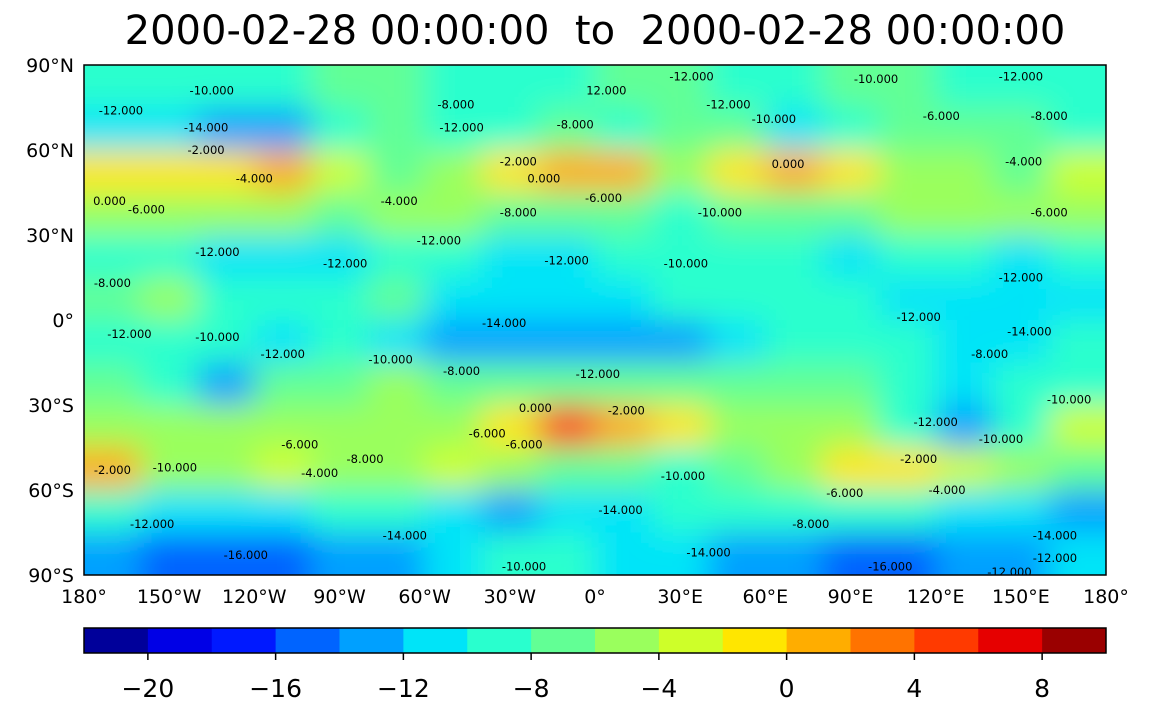  Describe the element at coordinates (606, 91) in the screenshot. I see `contour-label: 12.000` at that location.